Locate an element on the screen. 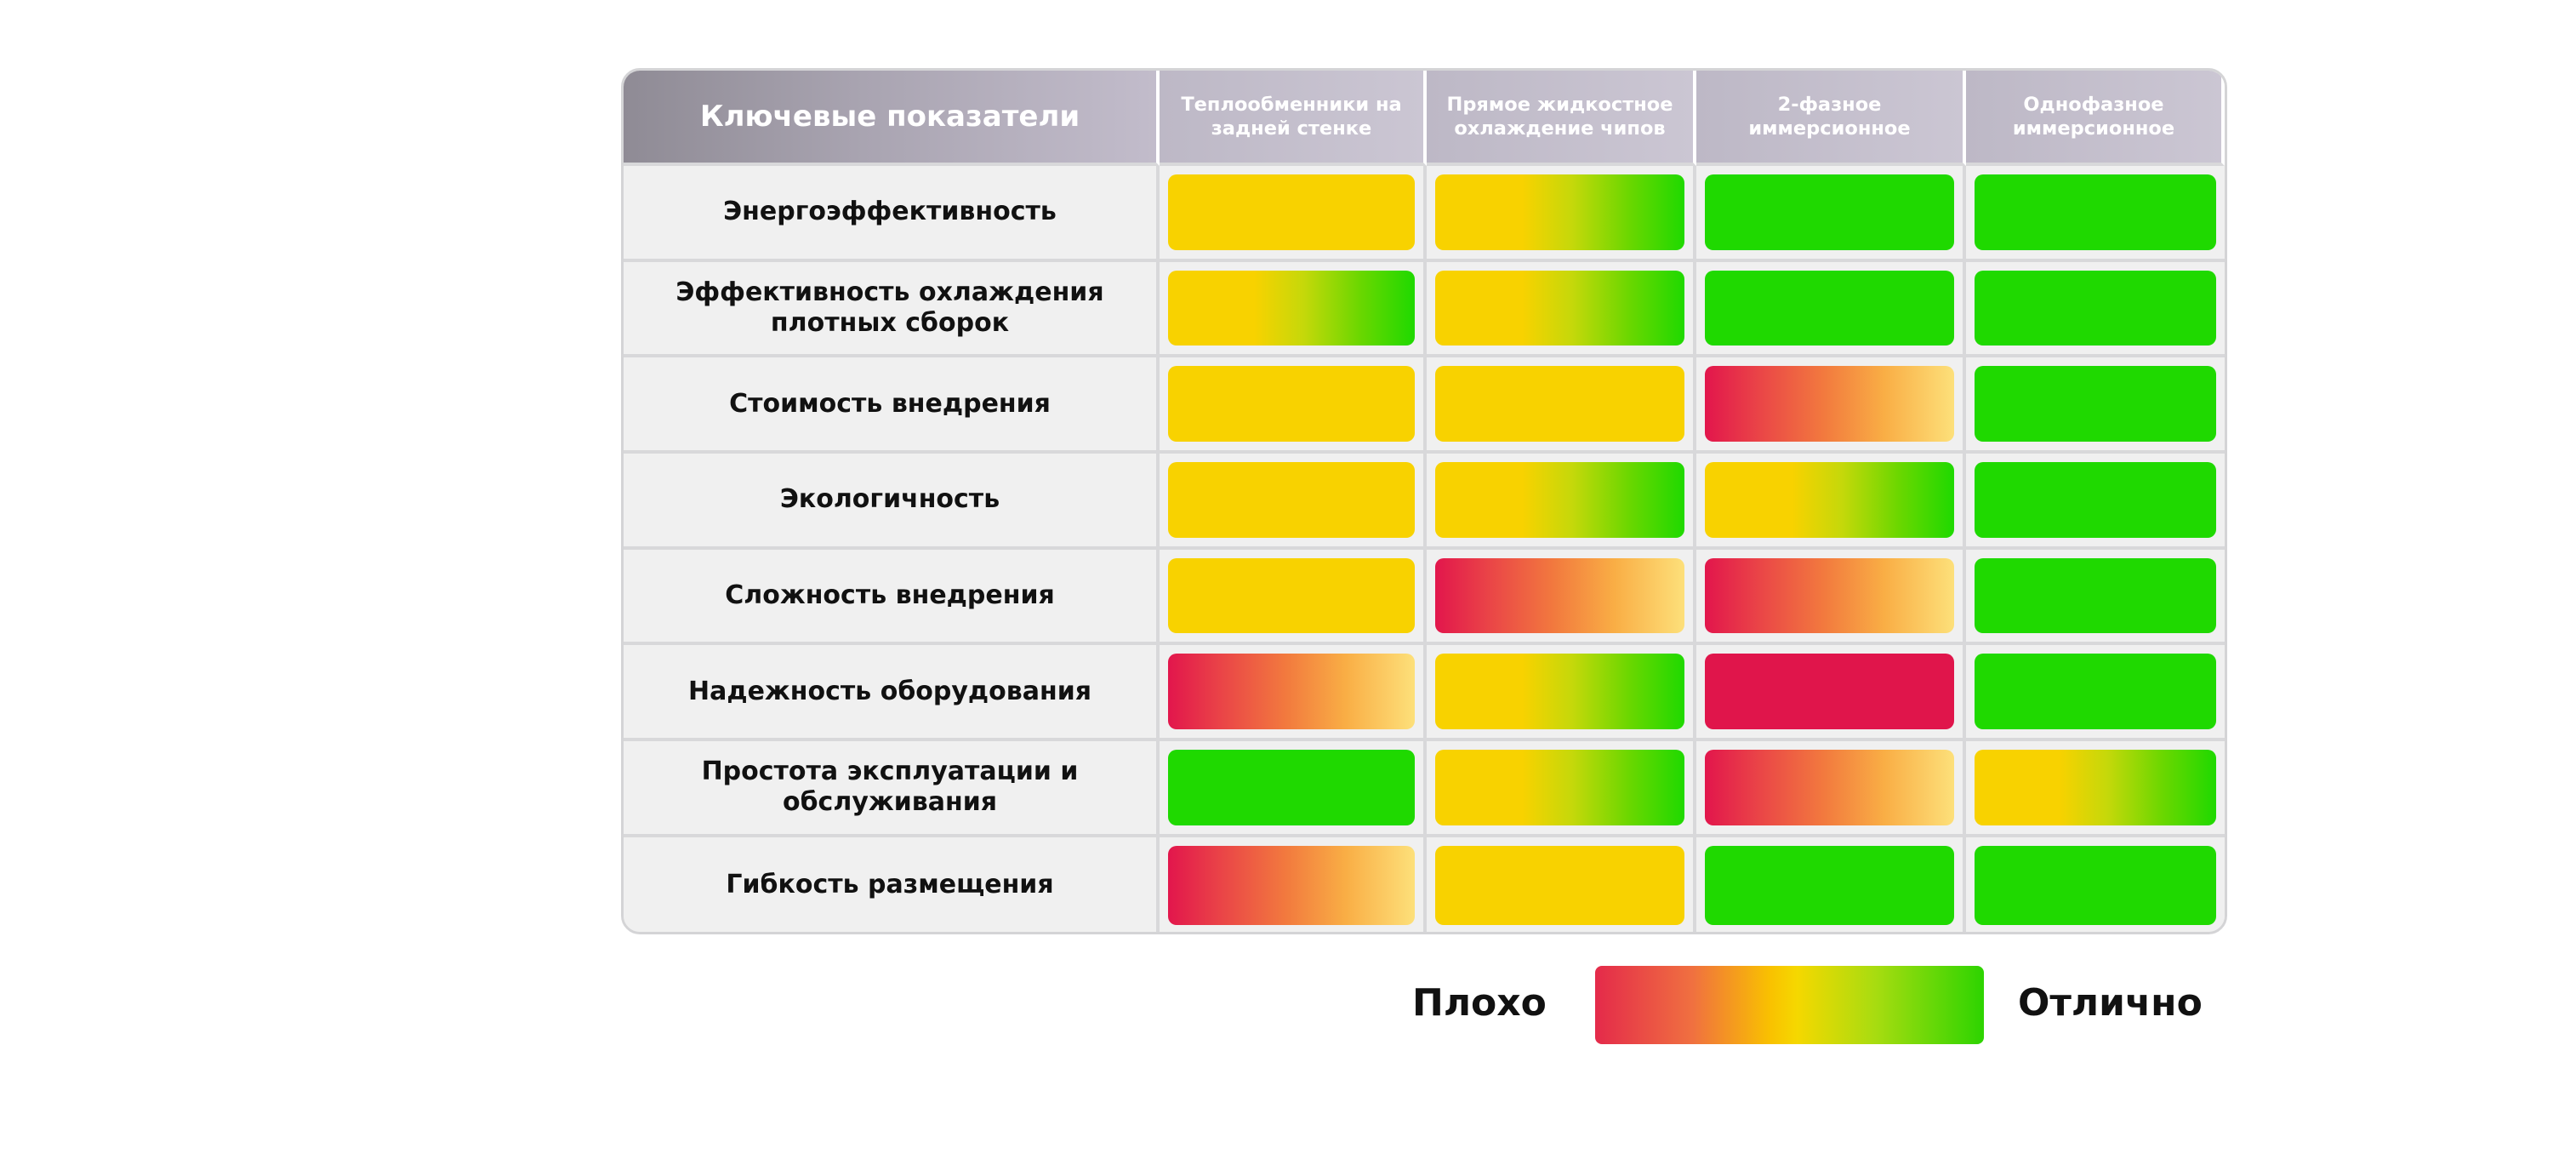 The height and width of the screenshot is (1165, 2576). legend-gradient-bar is located at coordinates (1789, 1005).